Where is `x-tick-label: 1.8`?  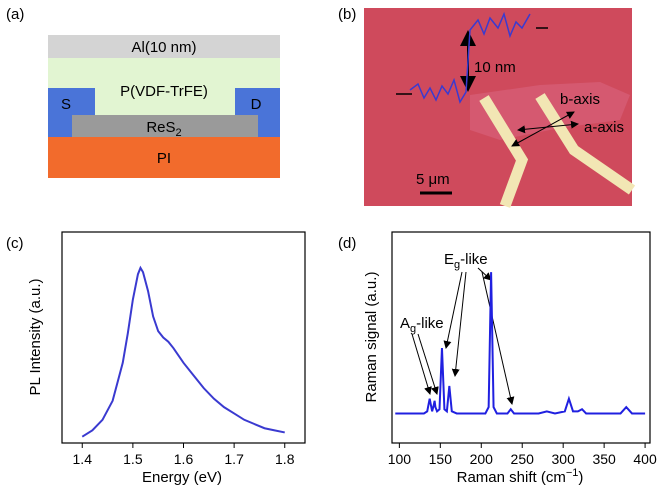
x-tick-label: 1.8 is located at coordinates (285, 459).